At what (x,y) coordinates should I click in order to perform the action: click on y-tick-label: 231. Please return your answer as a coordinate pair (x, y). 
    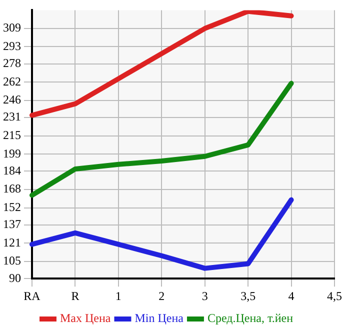
    Looking at the image, I should click on (12, 117).